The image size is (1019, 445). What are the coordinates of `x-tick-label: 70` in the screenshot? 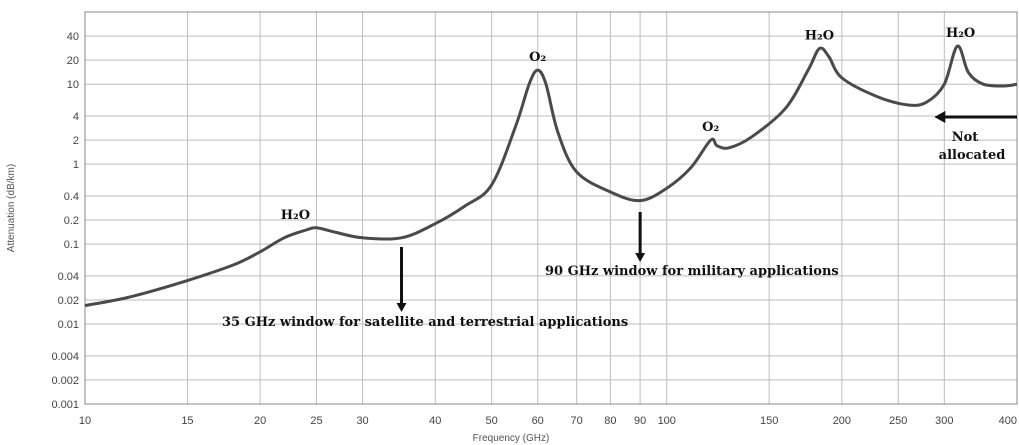 It's located at (577, 421).